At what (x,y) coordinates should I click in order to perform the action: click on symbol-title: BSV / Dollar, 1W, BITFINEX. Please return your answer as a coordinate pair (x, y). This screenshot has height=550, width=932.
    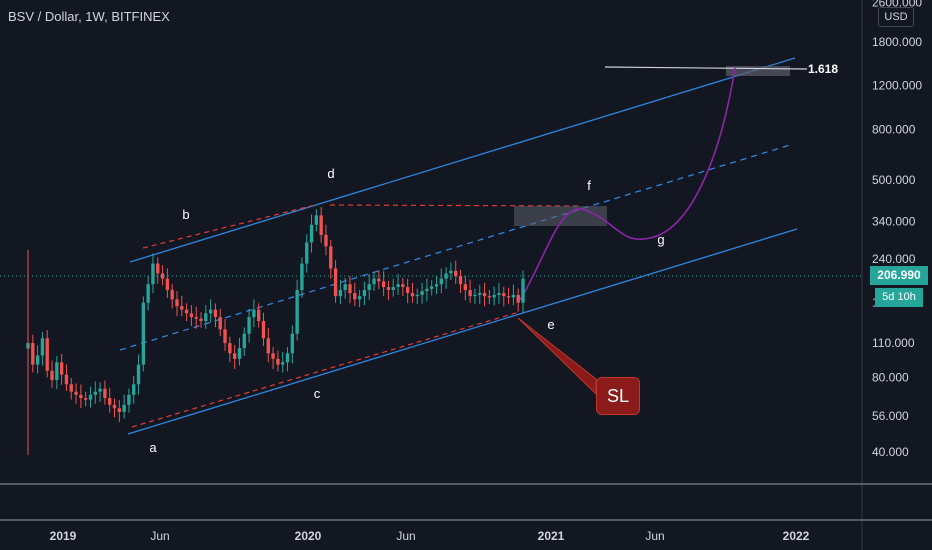
    Looking at the image, I should click on (89, 16).